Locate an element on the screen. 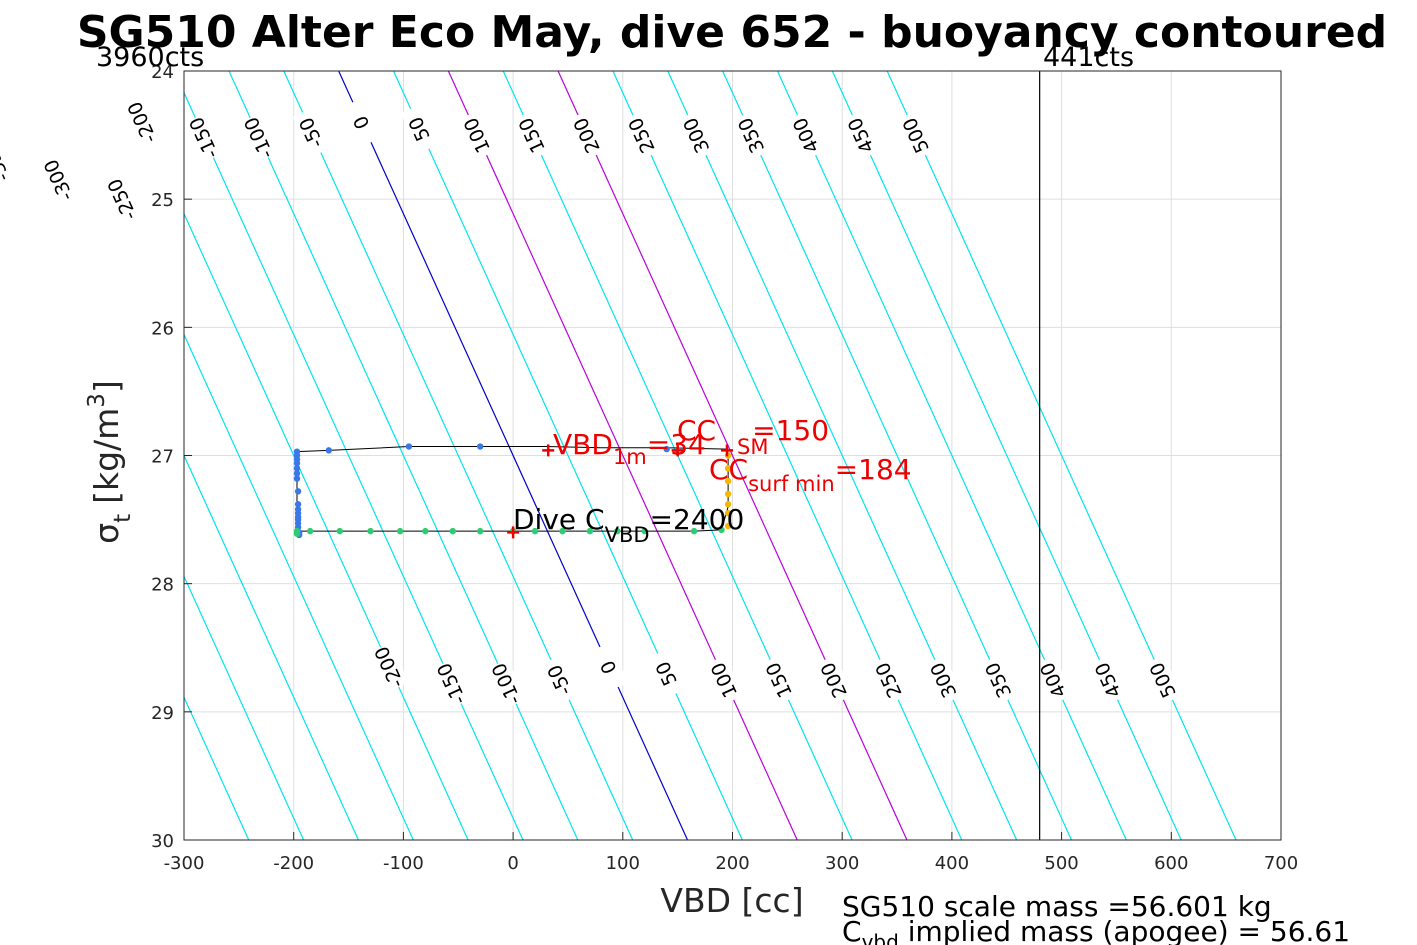 The height and width of the screenshot is (945, 1417). y-tick-label: 29 is located at coordinates (162, 713).